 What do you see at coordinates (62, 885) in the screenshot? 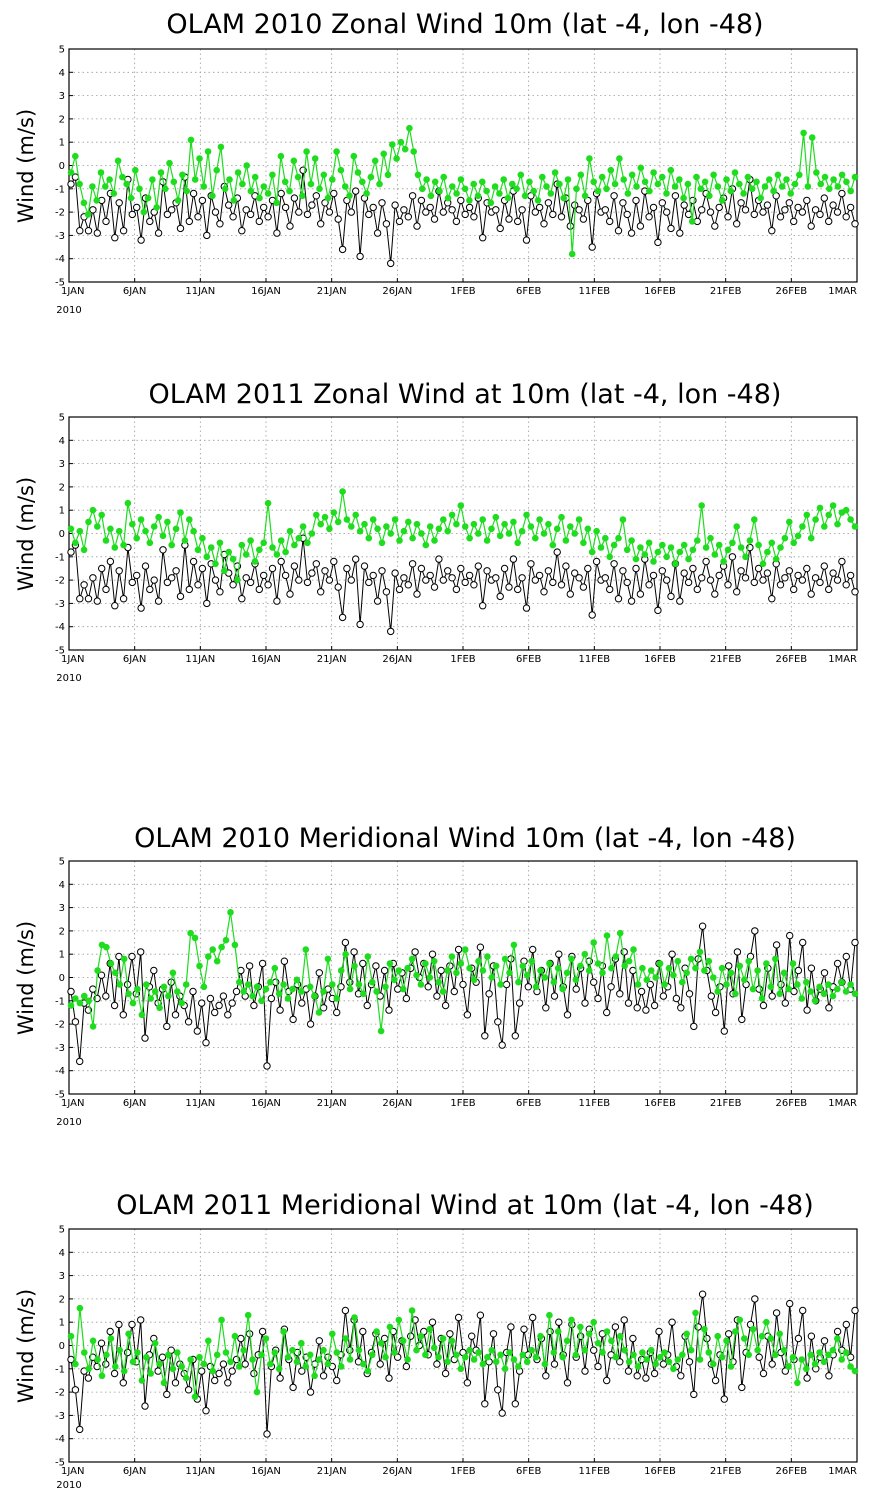
I see `y-tick-label: 4` at bounding box center [62, 885].